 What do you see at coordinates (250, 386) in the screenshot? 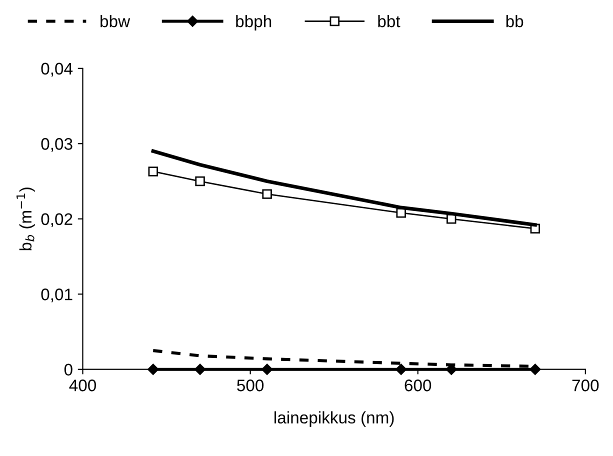
I see `x-tick-label: 500` at bounding box center [250, 386].